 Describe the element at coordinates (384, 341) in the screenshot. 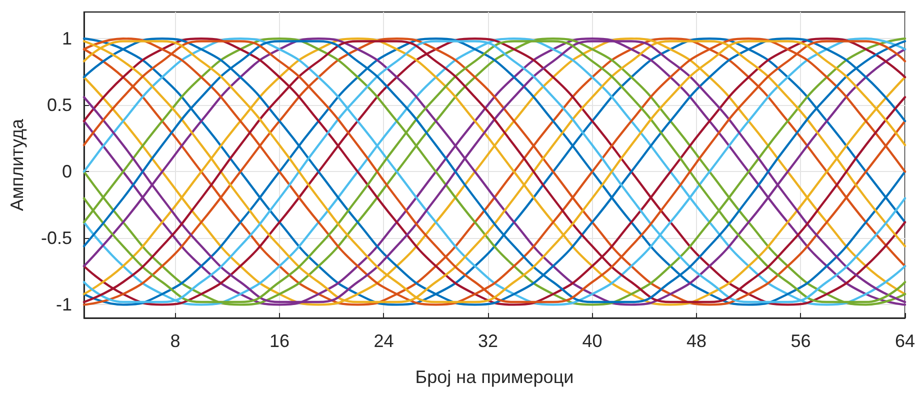

I see `x-tick-label: 24` at that location.